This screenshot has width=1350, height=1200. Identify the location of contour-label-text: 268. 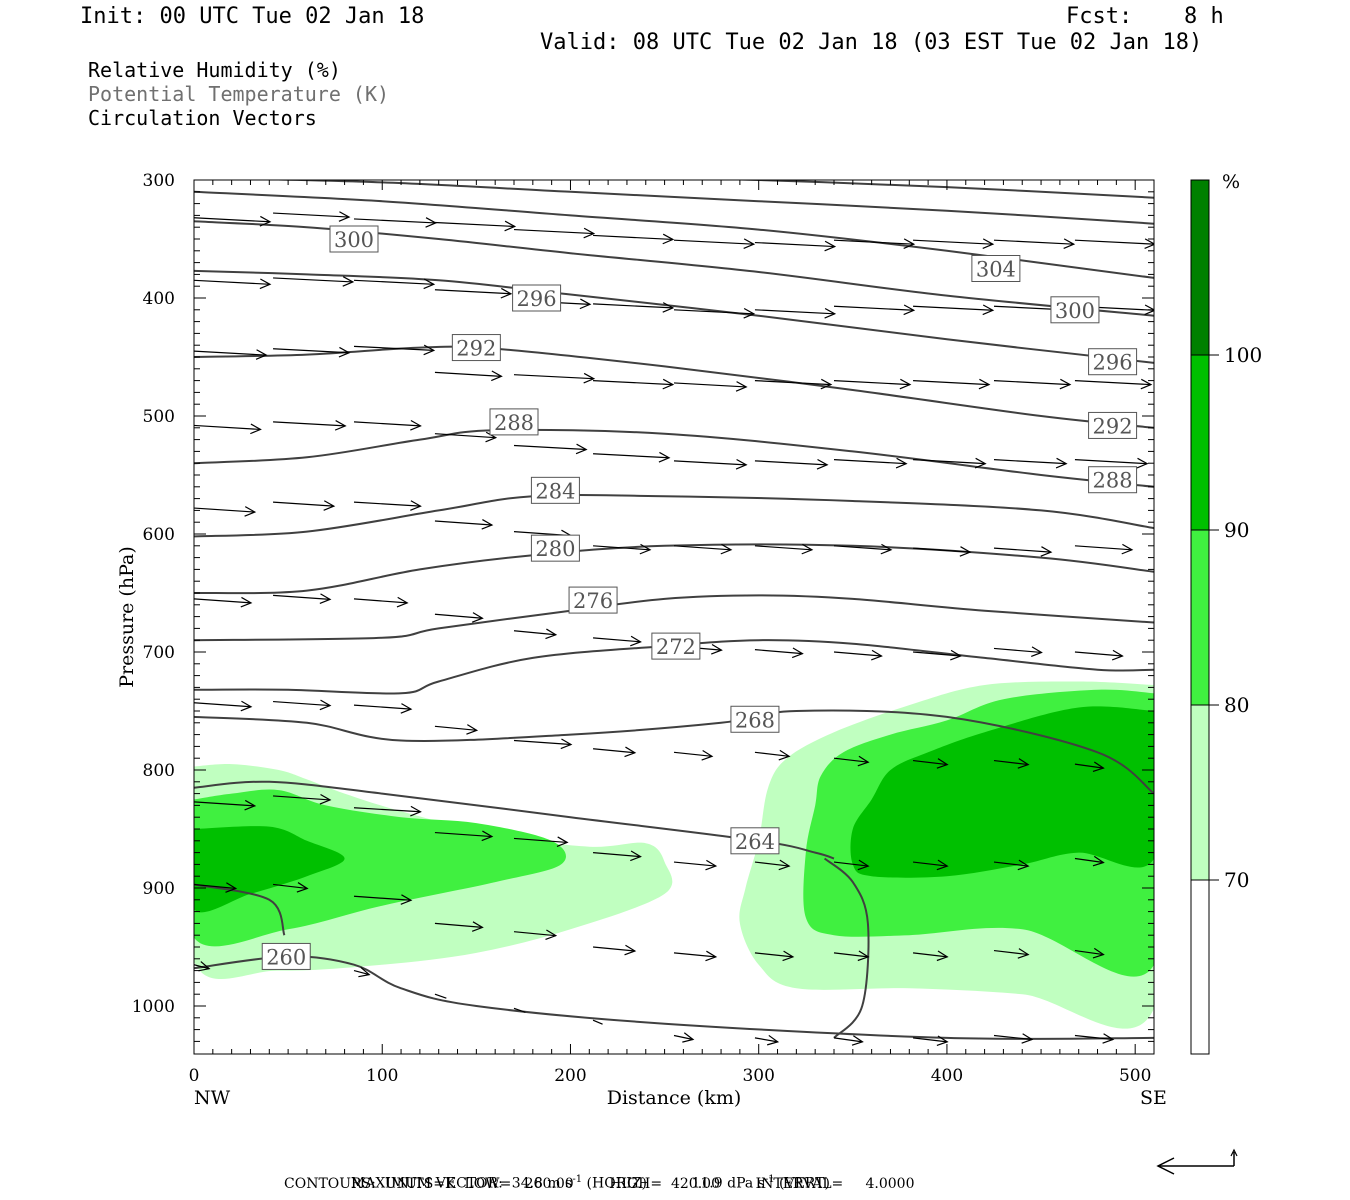
(755, 720).